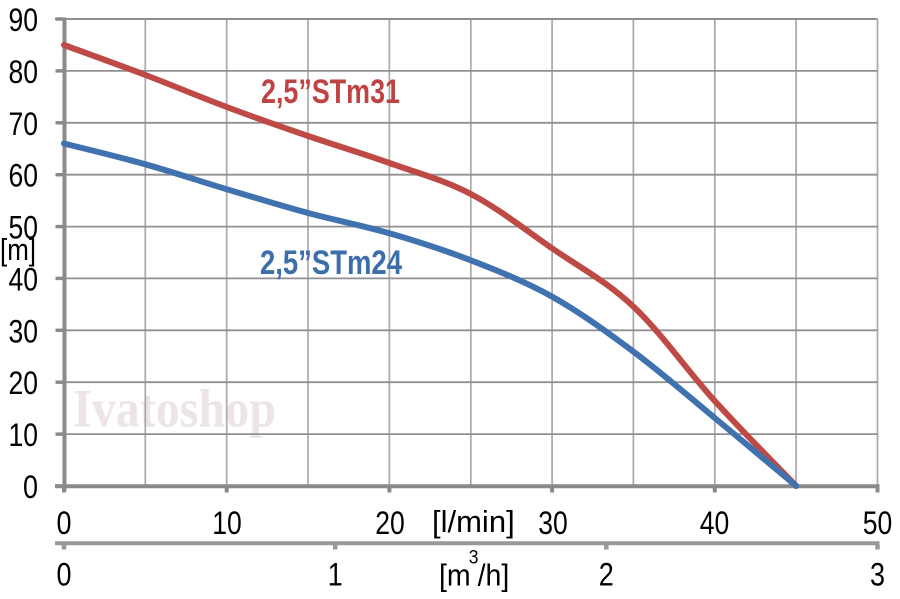 The image size is (900, 599). Describe the element at coordinates (877, 575) in the screenshot. I see `svg-text: 3` at that location.